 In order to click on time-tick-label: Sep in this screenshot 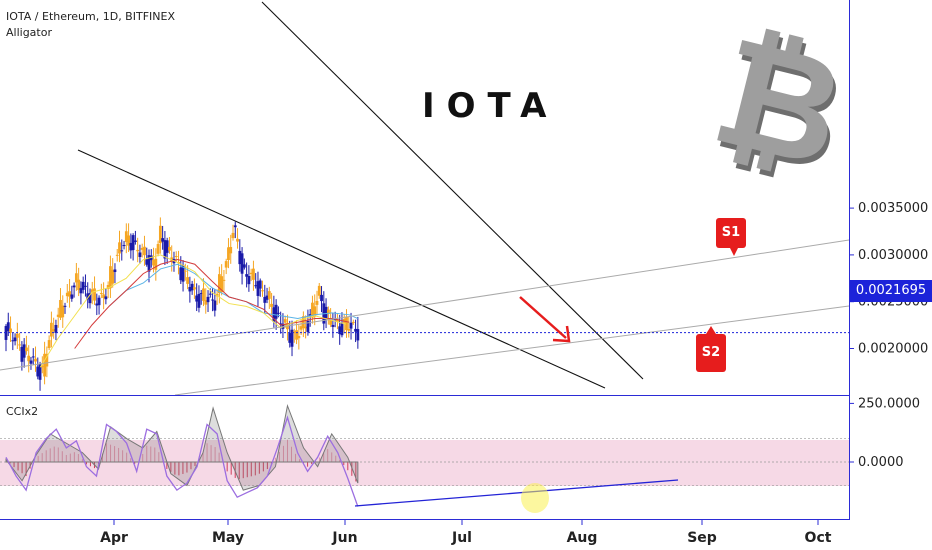, I will do `click(702, 538)`.